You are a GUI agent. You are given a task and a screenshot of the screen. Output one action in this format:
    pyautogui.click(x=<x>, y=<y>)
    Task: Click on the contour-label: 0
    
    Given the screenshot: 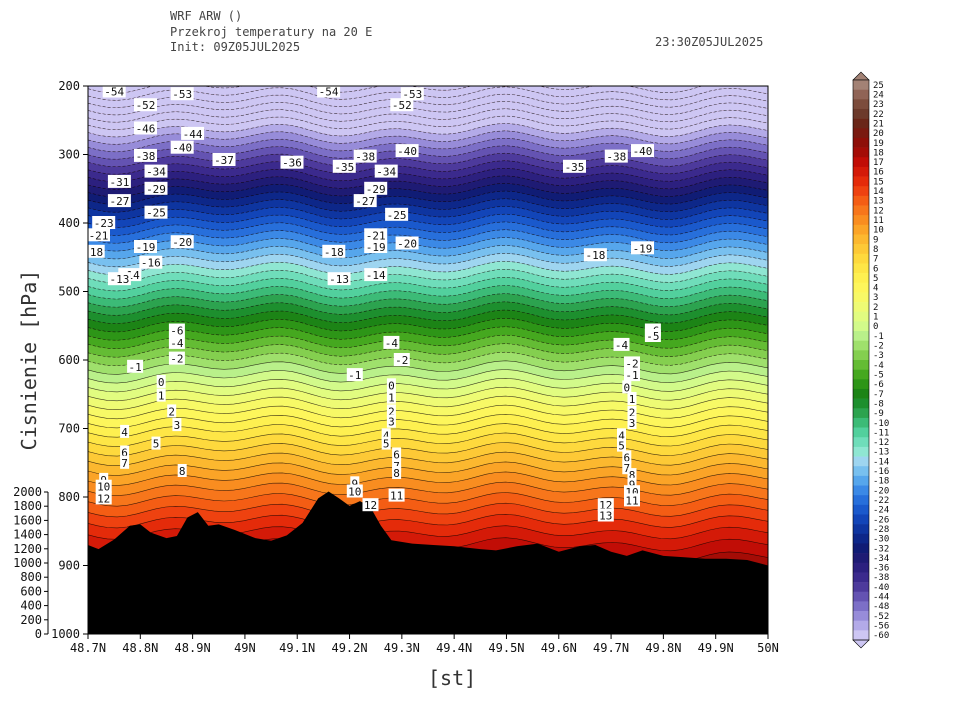 What is the action you would take?
    pyautogui.click(x=391, y=385)
    